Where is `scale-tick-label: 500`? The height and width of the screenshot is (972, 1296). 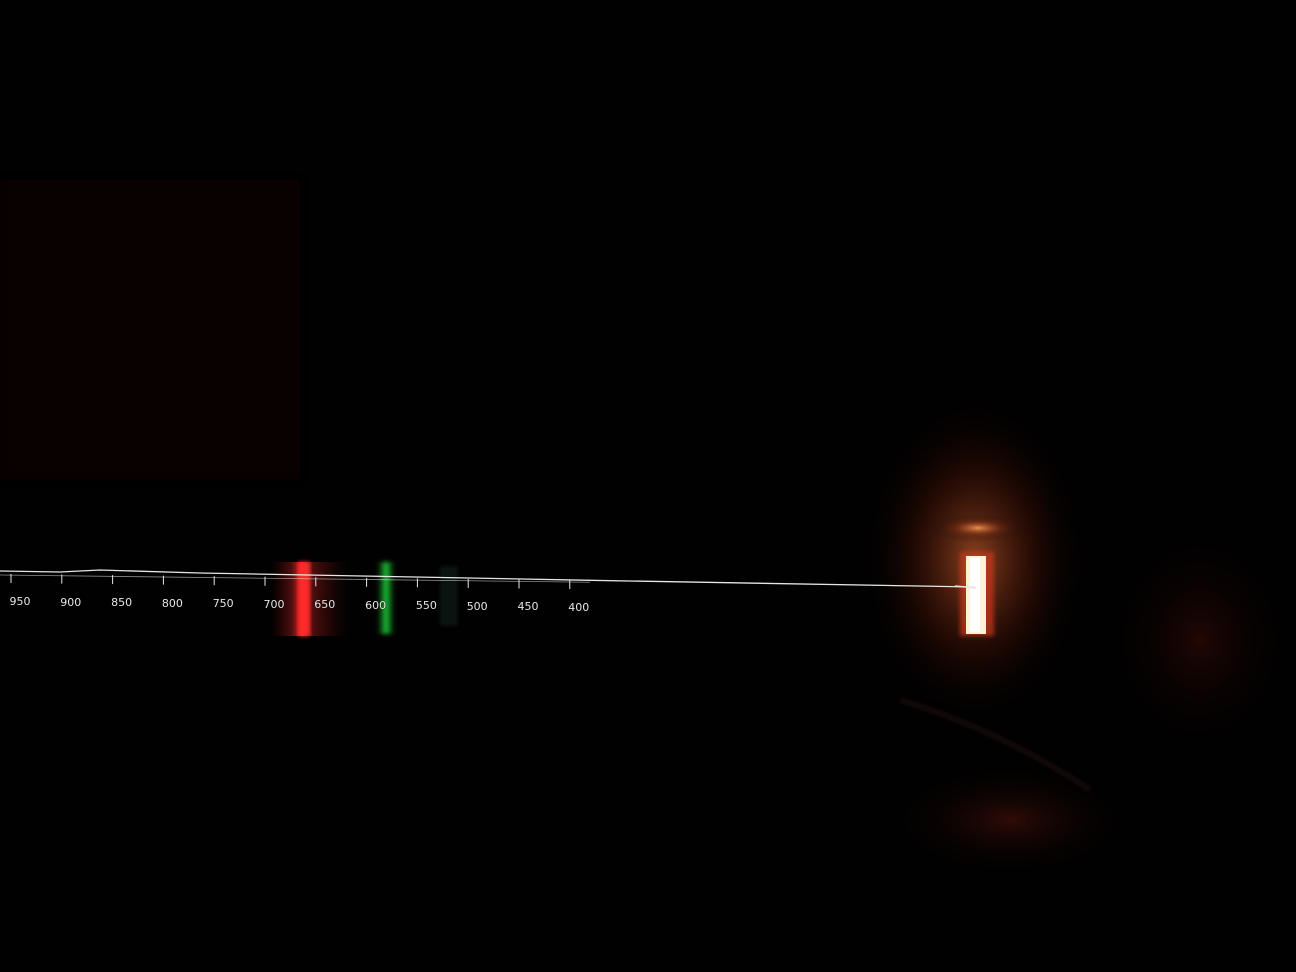 scale-tick-label: 500 is located at coordinates (477, 606).